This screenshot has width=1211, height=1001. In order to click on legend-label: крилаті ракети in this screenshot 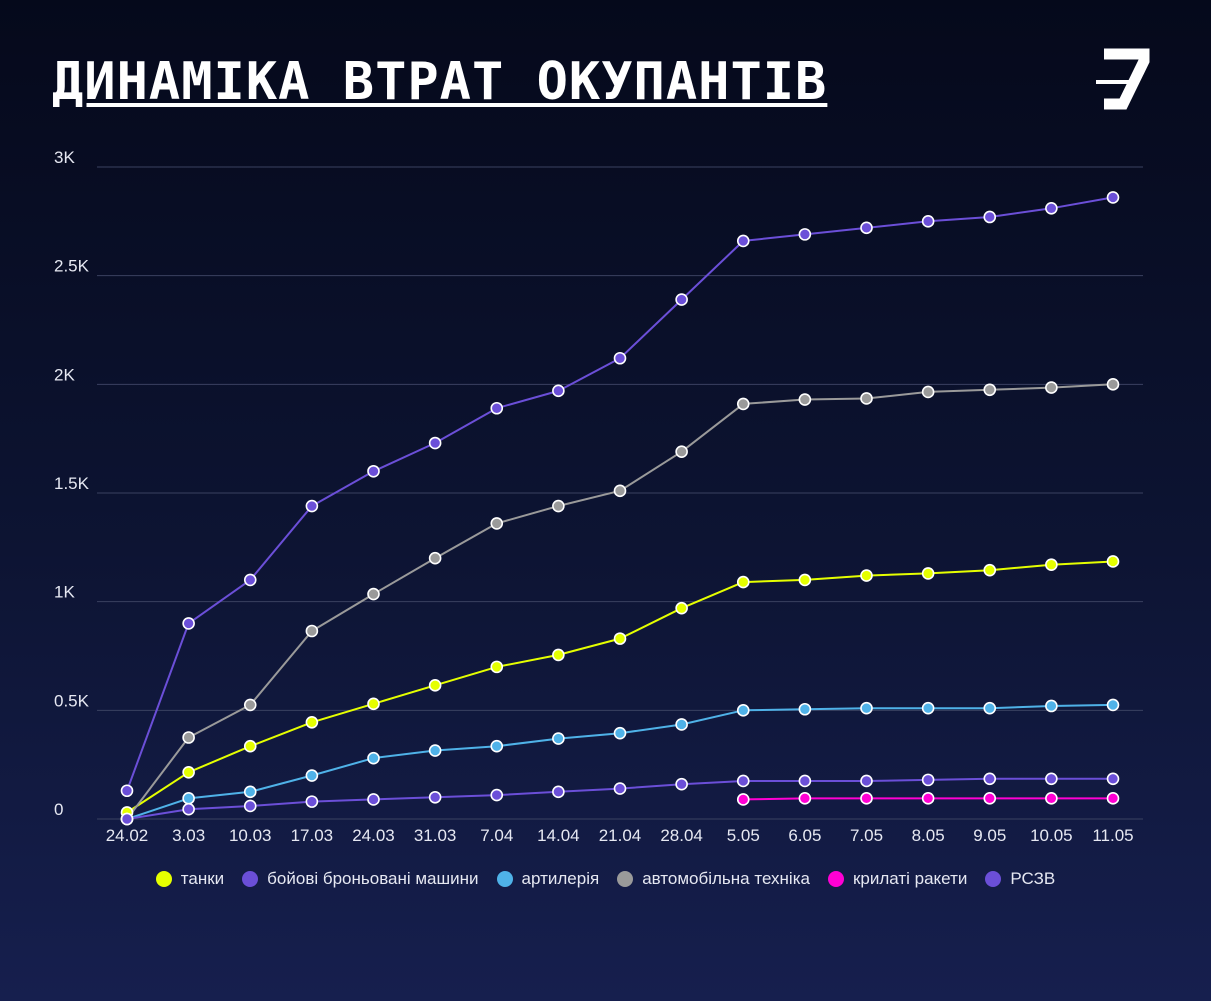, I will do `click(910, 878)`.